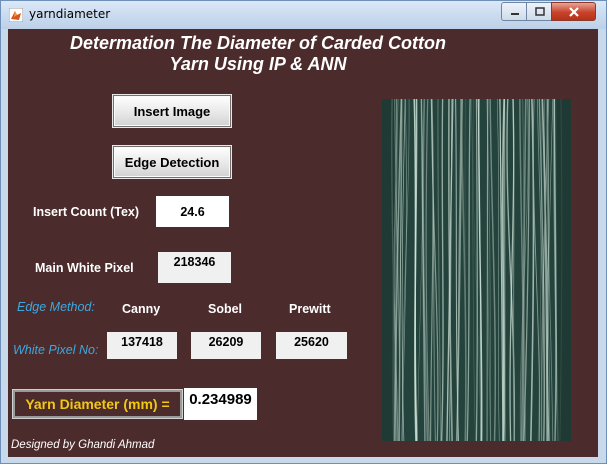 Image resolution: width=607 pixels, height=464 pixels. What do you see at coordinates (258, 64) in the screenshot?
I see `page-title-line2: Yarn Using IP & ANN` at bounding box center [258, 64].